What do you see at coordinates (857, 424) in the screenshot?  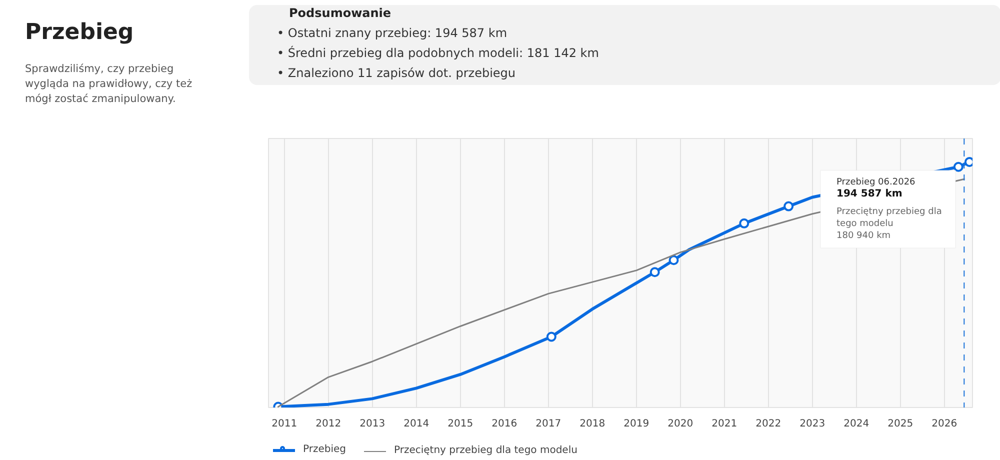 I see `x-tick-label: 2024` at bounding box center [857, 424].